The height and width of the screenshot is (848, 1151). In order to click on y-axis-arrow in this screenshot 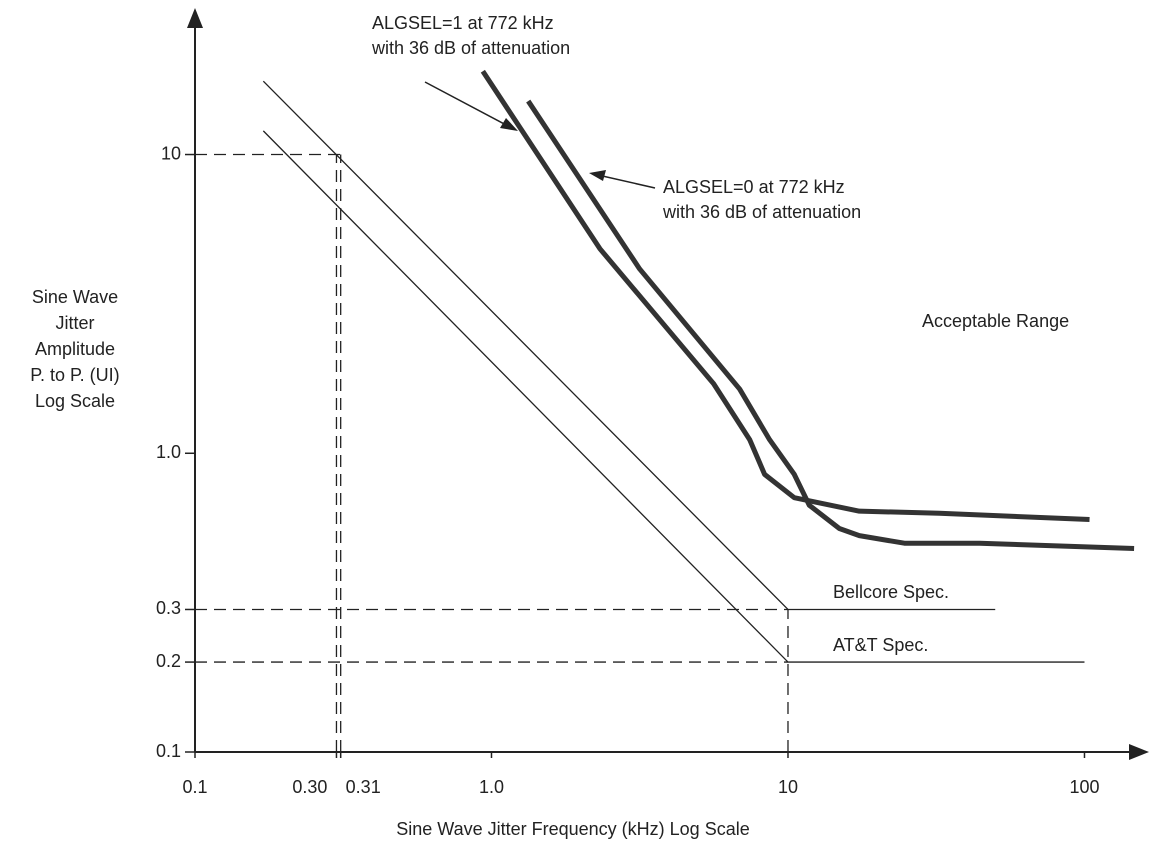, I will do `click(195, 18)`.